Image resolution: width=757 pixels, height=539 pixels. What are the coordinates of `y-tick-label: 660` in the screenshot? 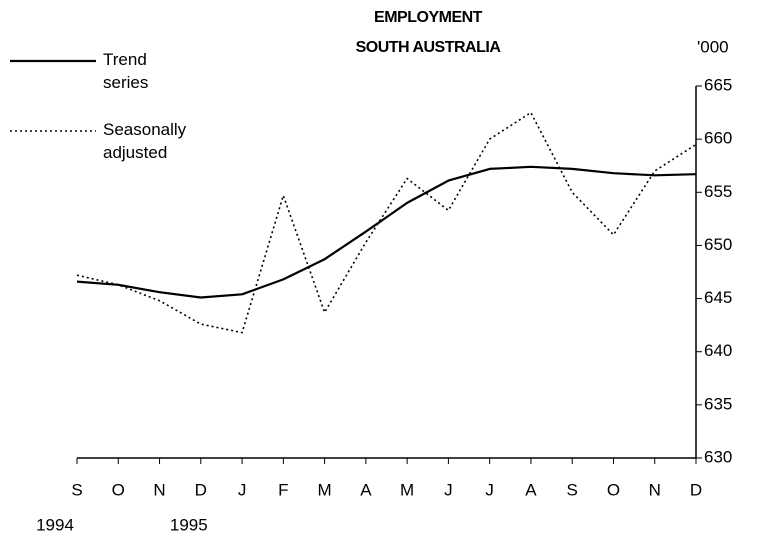 It's located at (718, 138).